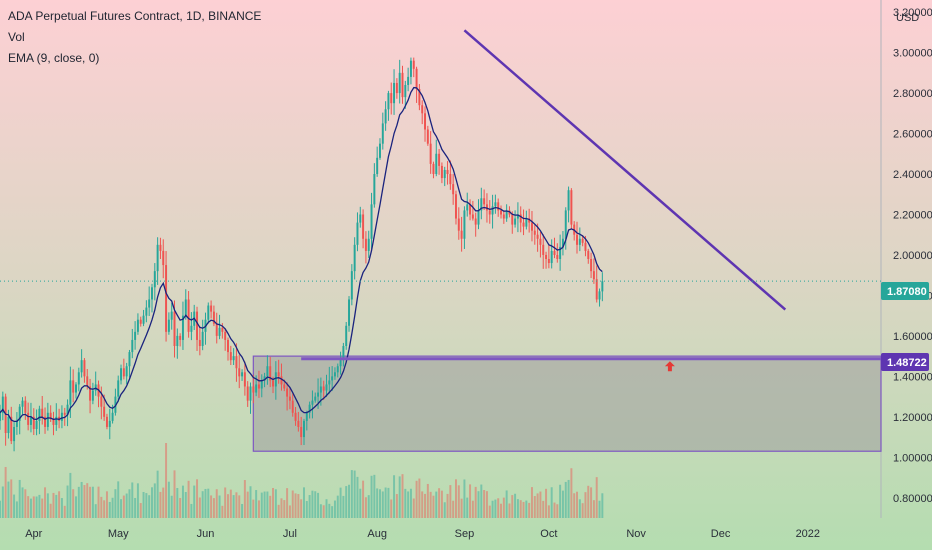  I want to click on ema-indicator-label: EMA (9, close, 0), so click(53, 58).